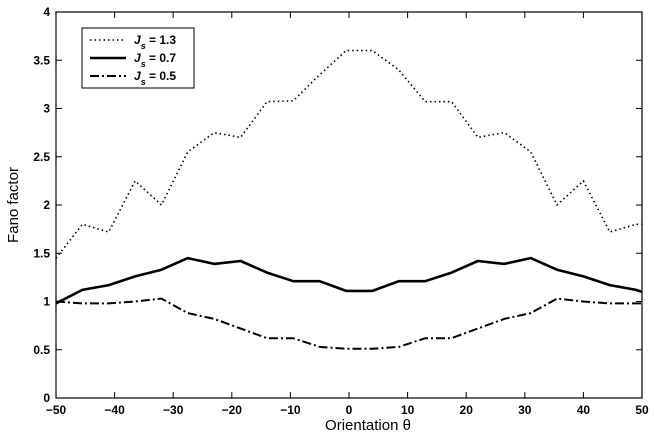 The width and height of the screenshot is (654, 441). What do you see at coordinates (155, 78) in the screenshot?
I see `legend-label-3: Js = 0.5` at bounding box center [155, 78].